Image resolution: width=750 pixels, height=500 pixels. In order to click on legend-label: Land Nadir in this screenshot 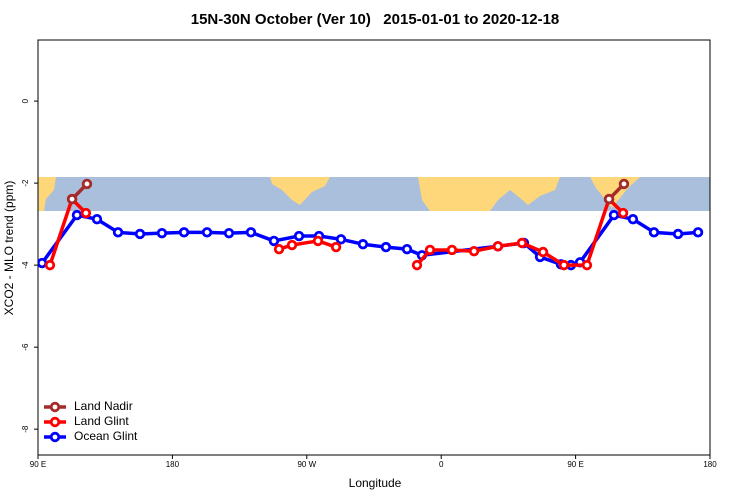, I will do `click(103, 406)`.